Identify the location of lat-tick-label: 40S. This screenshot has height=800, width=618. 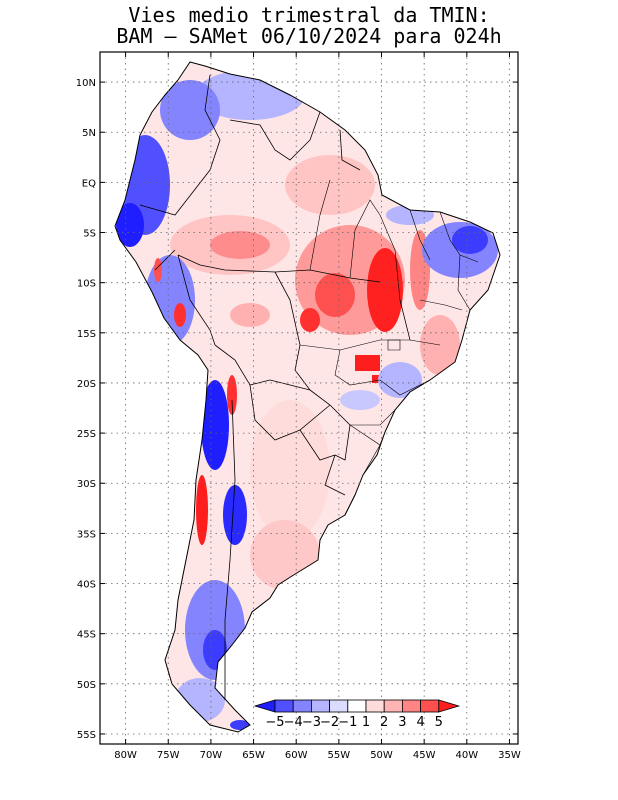
(86, 585).